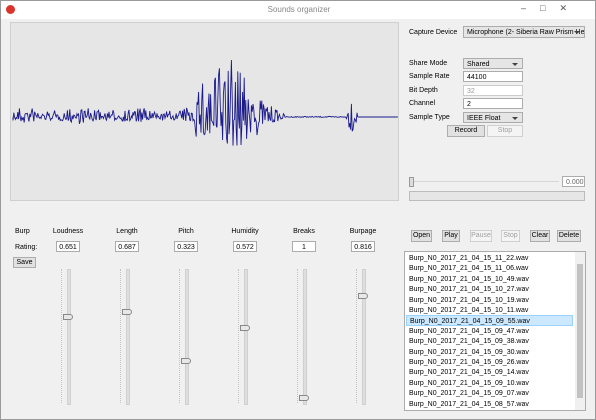 The height and width of the screenshot is (420, 596). Describe the element at coordinates (573, 181) in the screenshot. I see `position-value: 0.000` at that location.